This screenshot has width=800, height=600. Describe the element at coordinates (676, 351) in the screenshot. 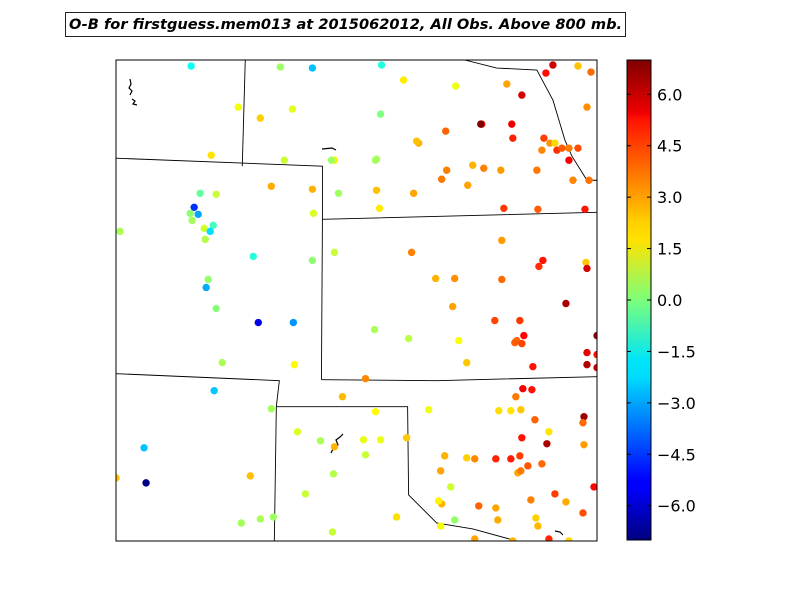

I see `colorbar-tick-label: −1.5` at that location.